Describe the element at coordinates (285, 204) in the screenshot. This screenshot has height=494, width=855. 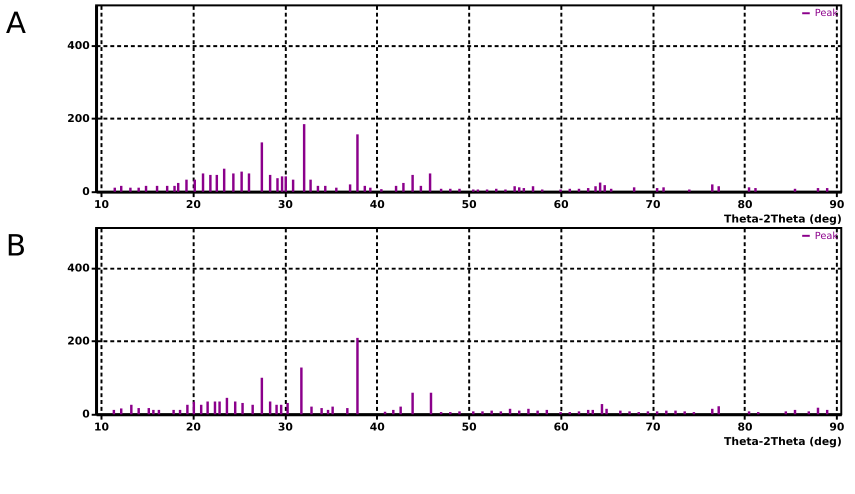
I see `x-tick-label: 30` at that location.